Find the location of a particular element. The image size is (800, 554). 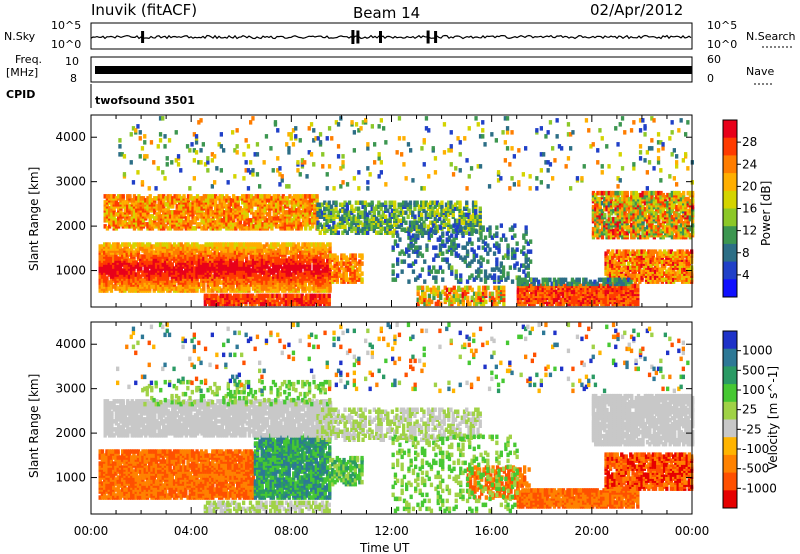

time-tick-label: 16:00 is located at coordinates (491, 531).